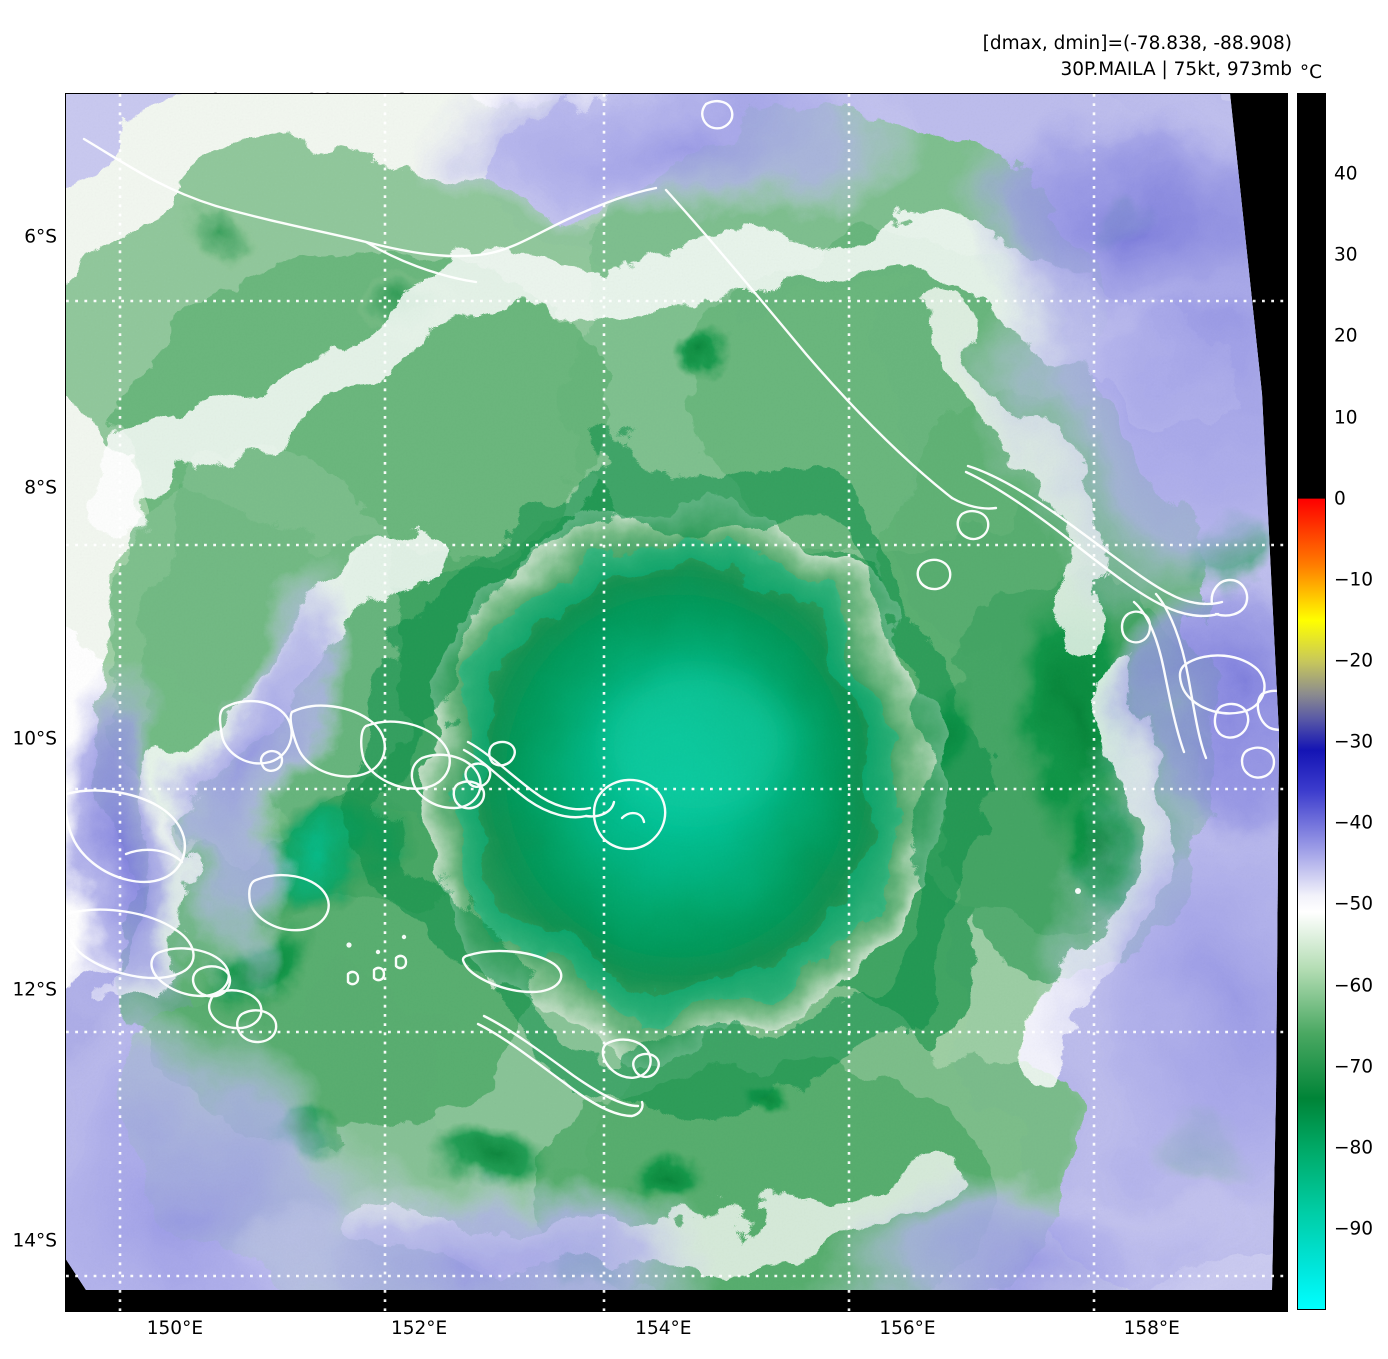 This screenshot has width=1388, height=1359. What do you see at coordinates (1176, 70) in the screenshot?
I see `storm-info-text: 30P.MAILA | 75kt, 973mb` at bounding box center [1176, 70].